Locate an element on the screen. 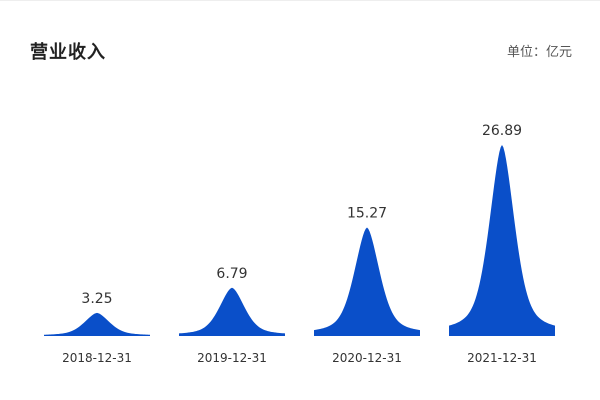 The width and height of the screenshot is (600, 400). x-tick-label-2021-12-31: 2021-12-31 is located at coordinates (502, 358).